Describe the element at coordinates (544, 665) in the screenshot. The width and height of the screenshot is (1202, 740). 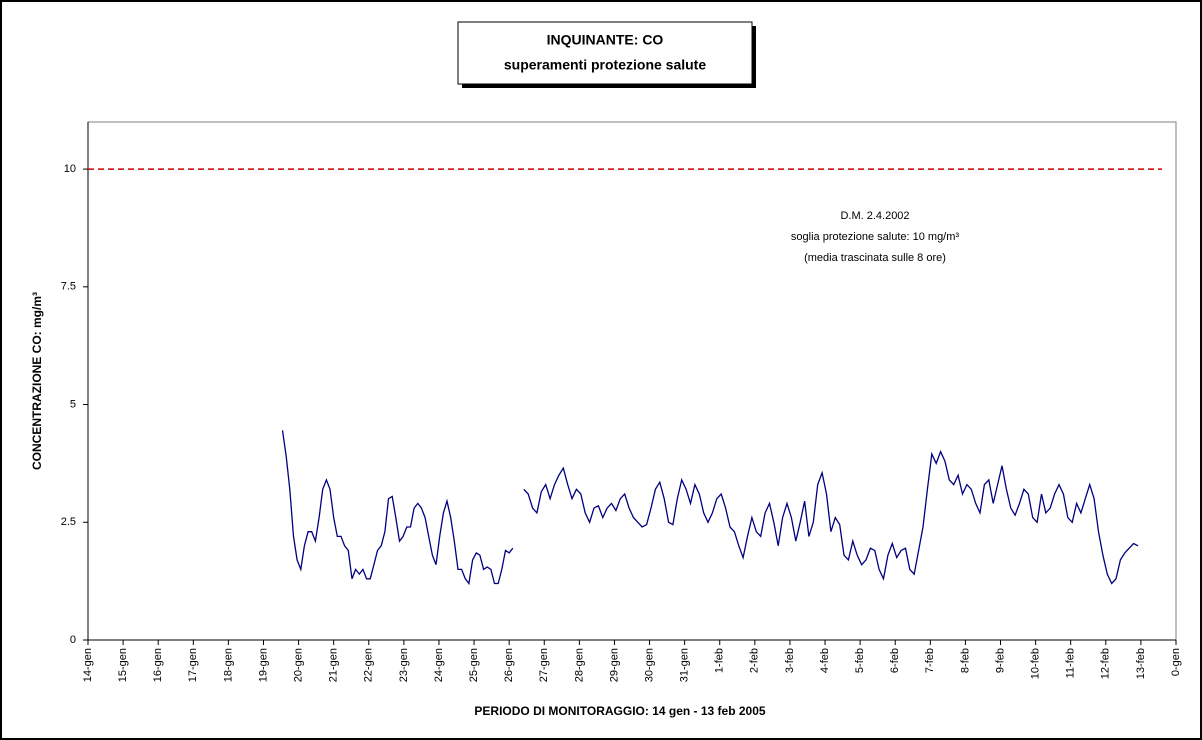
I see `x-tick-label: 27-gen` at that location.